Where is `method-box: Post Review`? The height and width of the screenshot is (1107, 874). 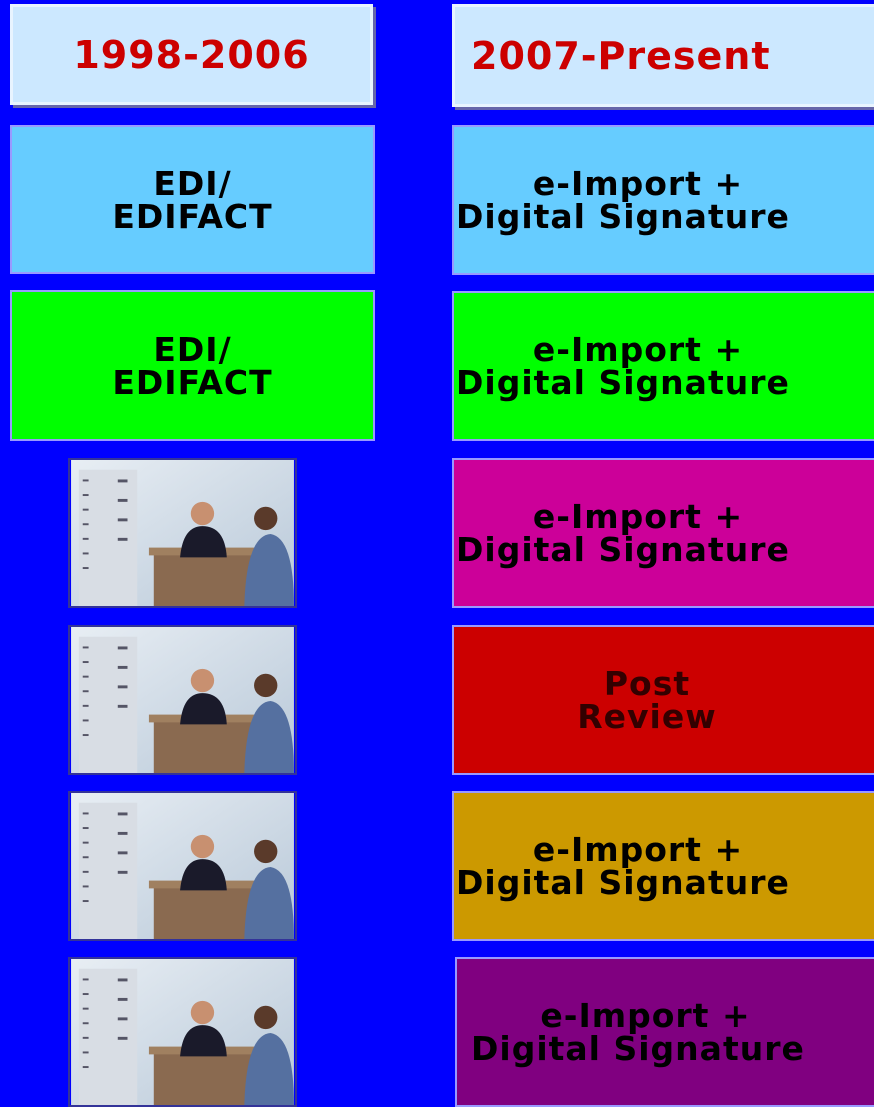
method-box: Post Review is located at coordinates (663, 700).